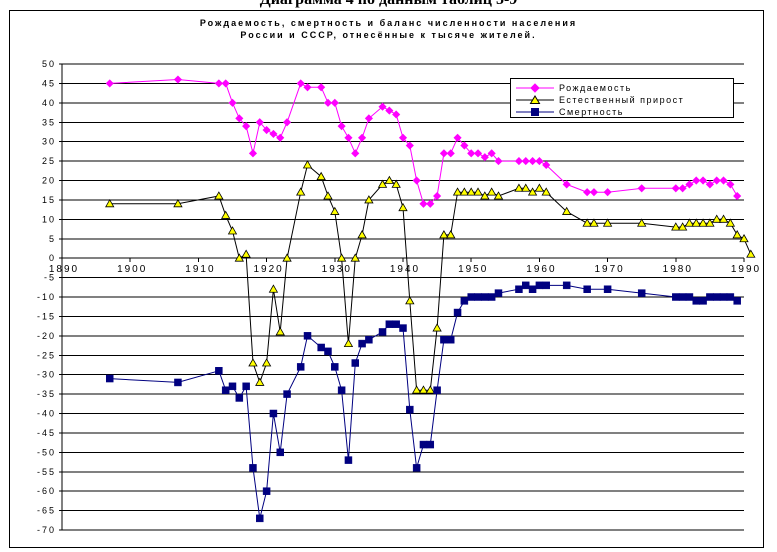 This screenshot has height=552, width=777. I want to click on x-tick-label-1: 1900, so click(132, 269).